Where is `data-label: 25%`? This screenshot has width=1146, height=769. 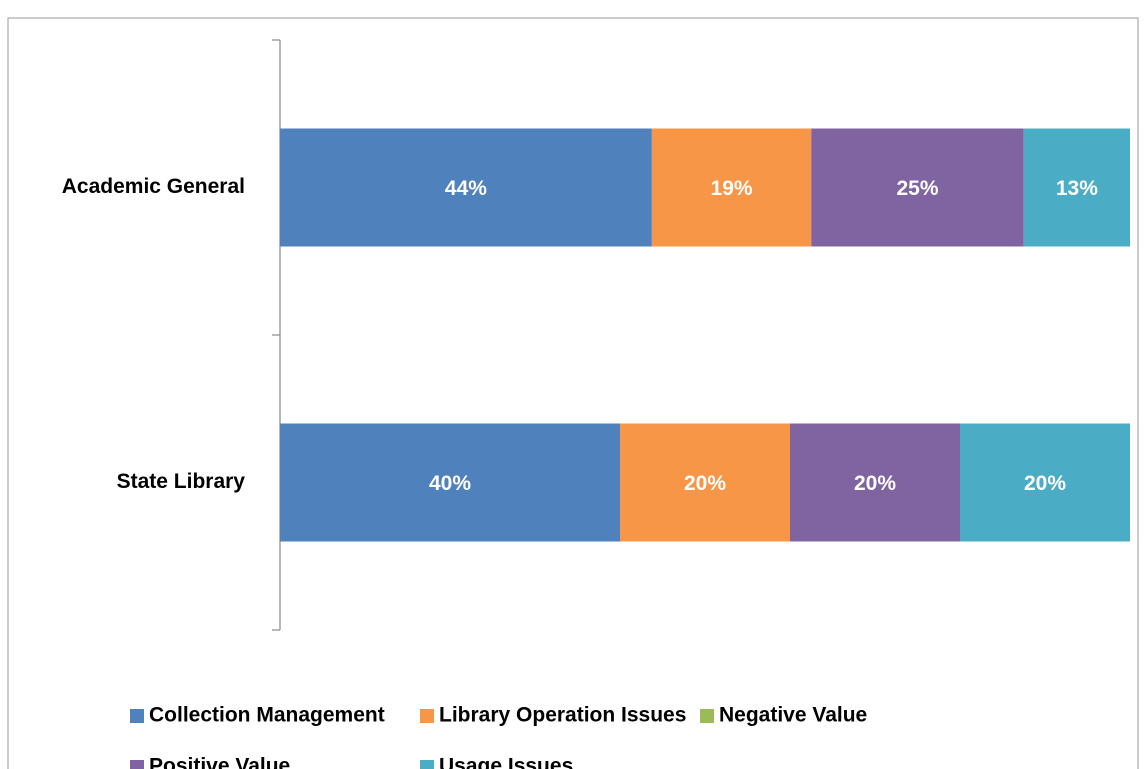 data-label: 25% is located at coordinates (917, 188).